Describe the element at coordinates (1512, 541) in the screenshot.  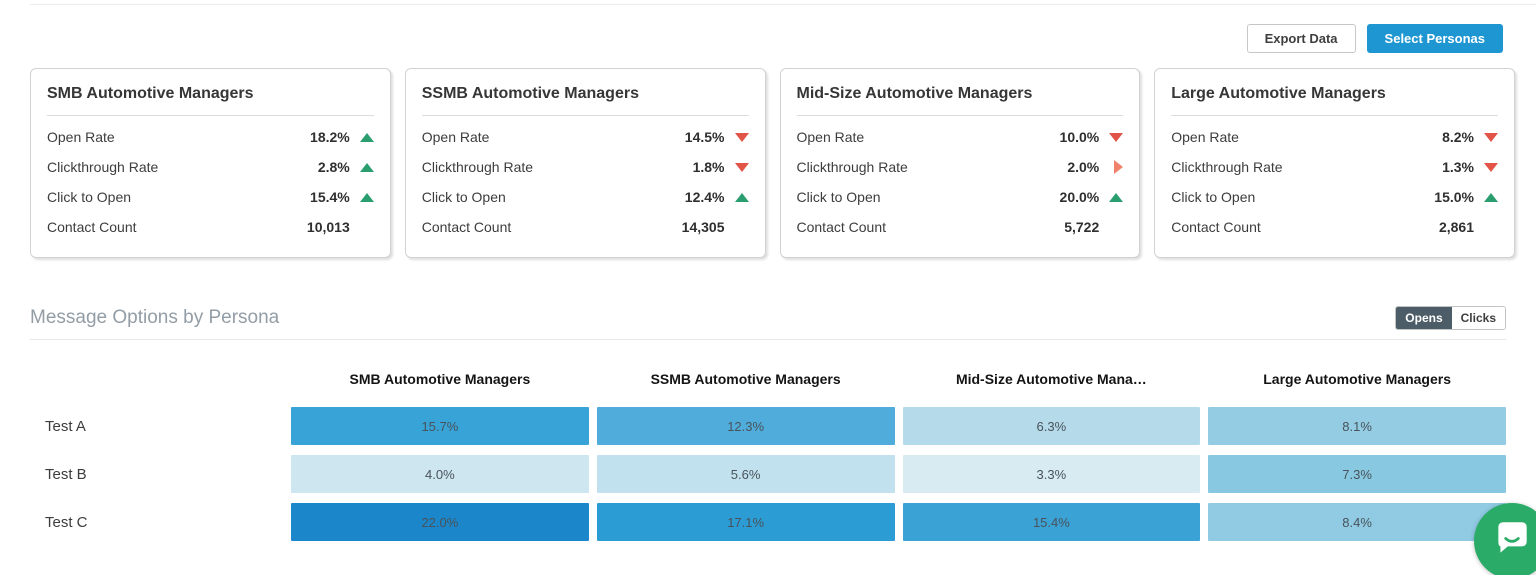
I see `chat-bubble-icon` at that location.